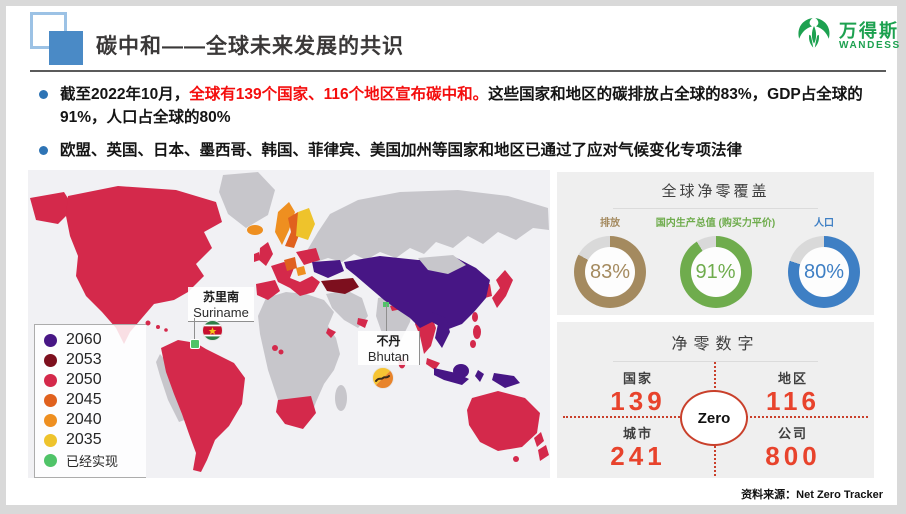  What do you see at coordinates (195, 344) in the screenshot?
I see `suriname-map-marker` at bounding box center [195, 344].